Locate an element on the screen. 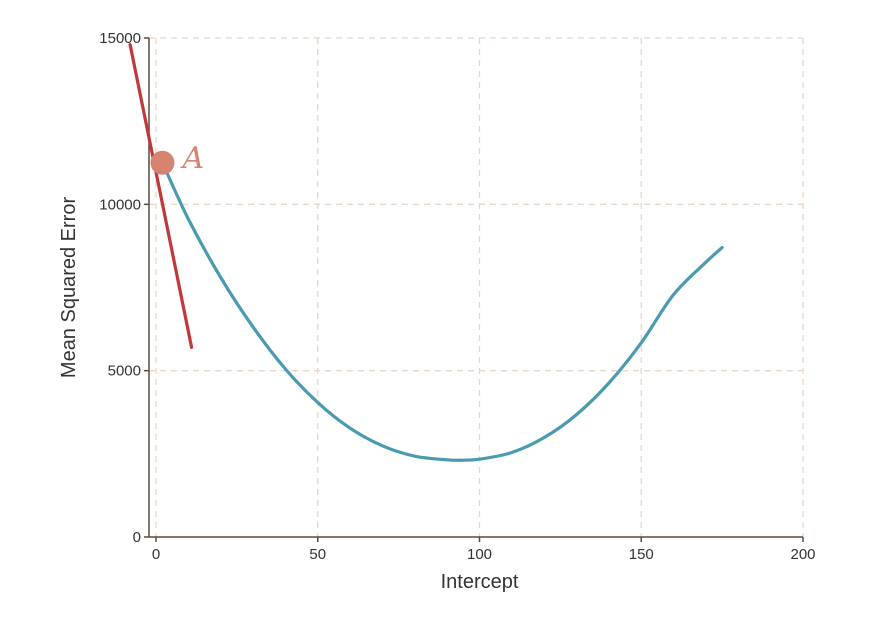 The width and height of the screenshot is (875, 622). point-a-marker is located at coordinates (162, 162).